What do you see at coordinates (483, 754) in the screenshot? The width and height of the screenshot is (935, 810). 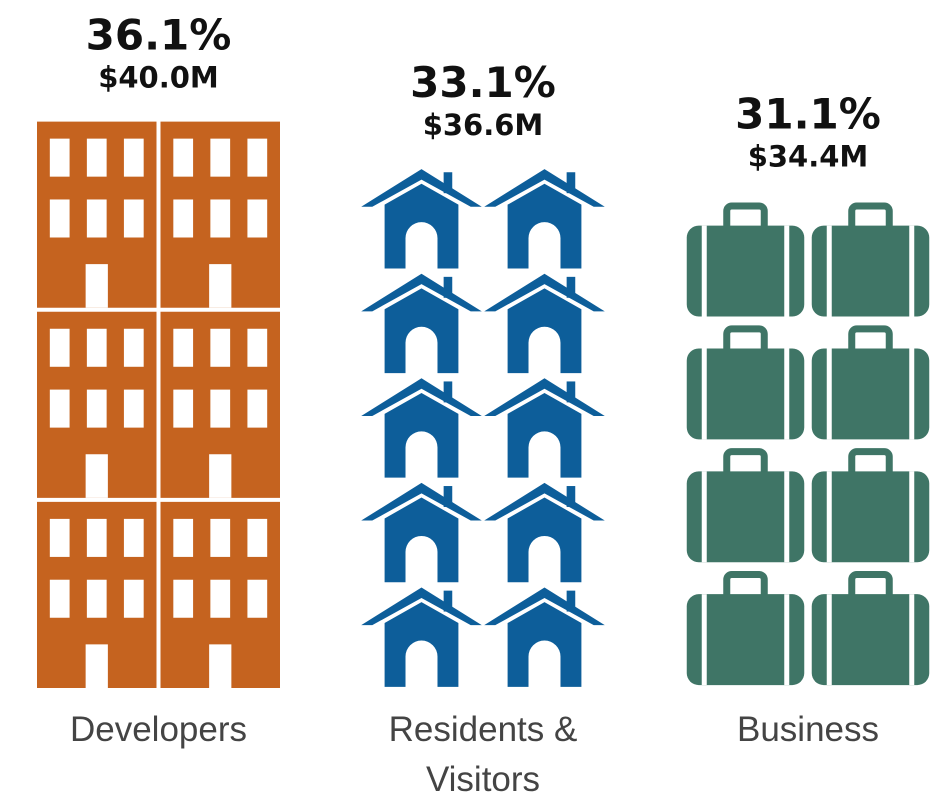 I see `category-label: Residents & Visitors` at bounding box center [483, 754].